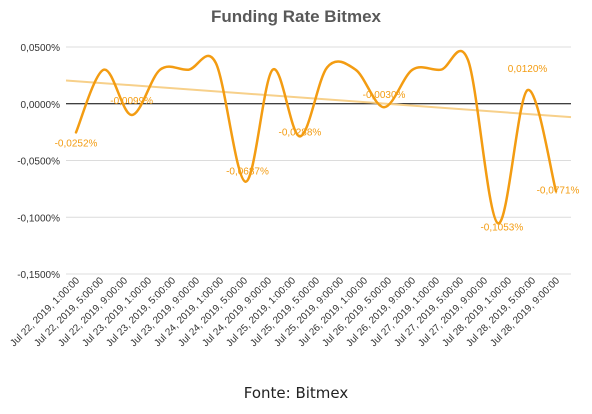  I want to click on y-tick-label: -0,1500%, so click(38, 275).